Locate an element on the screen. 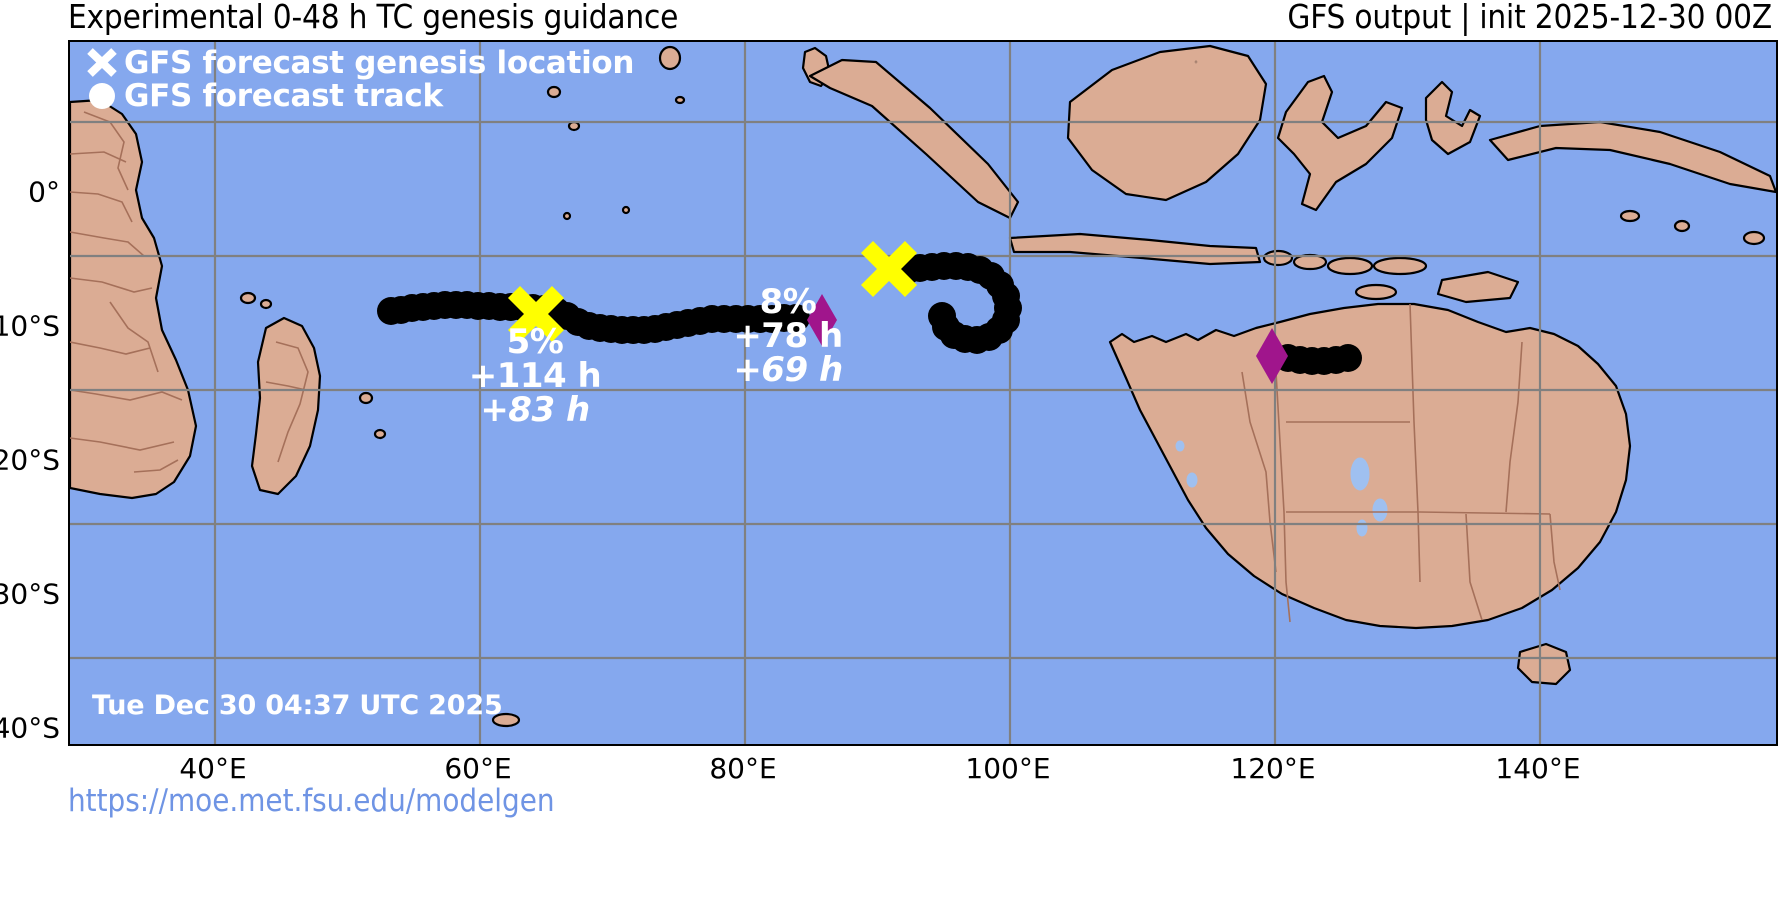 Image resolution: width=1786 pixels, height=922 pixels. alt-genesis-time-label-system-2: +69 h is located at coordinates (788, 370).